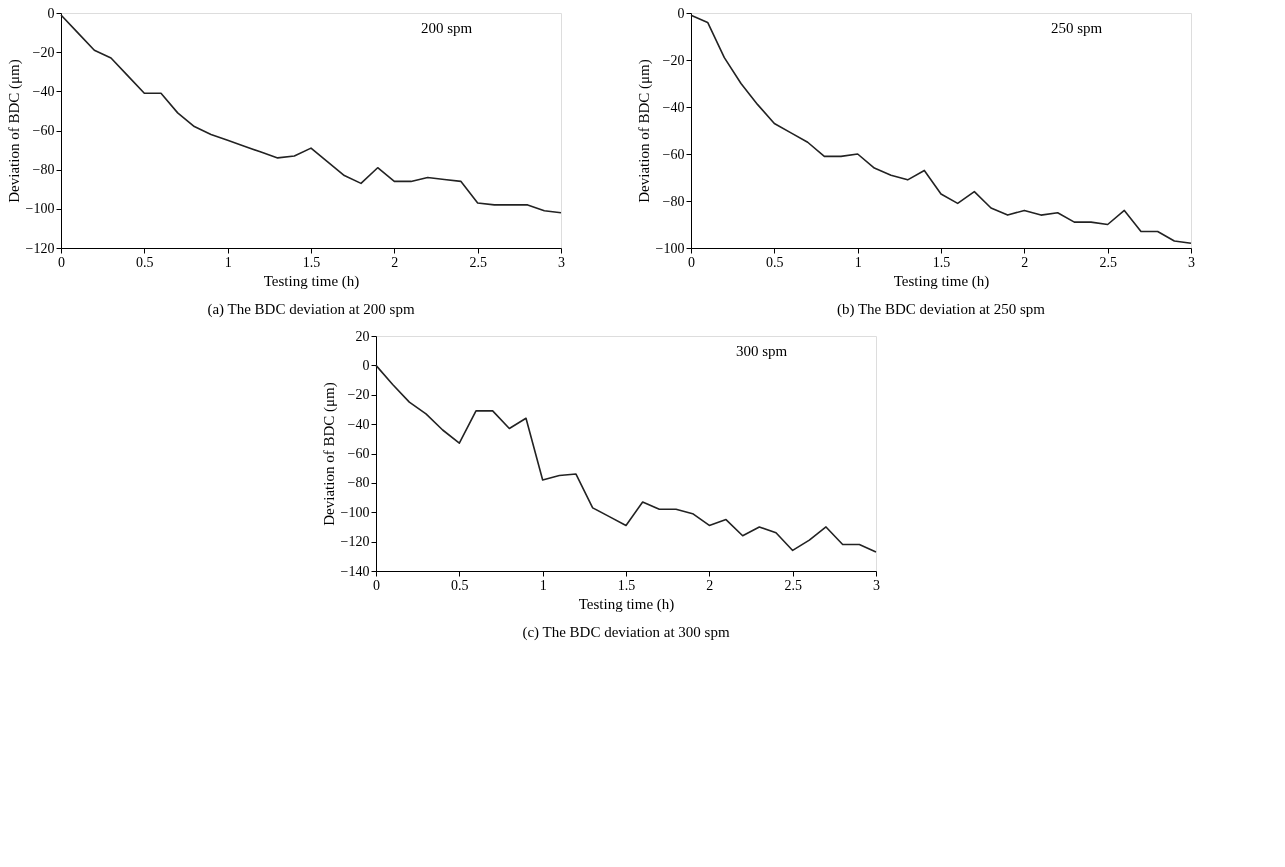  Describe the element at coordinates (355, 571) in the screenshot. I see `y-tick-label: −140` at that location.